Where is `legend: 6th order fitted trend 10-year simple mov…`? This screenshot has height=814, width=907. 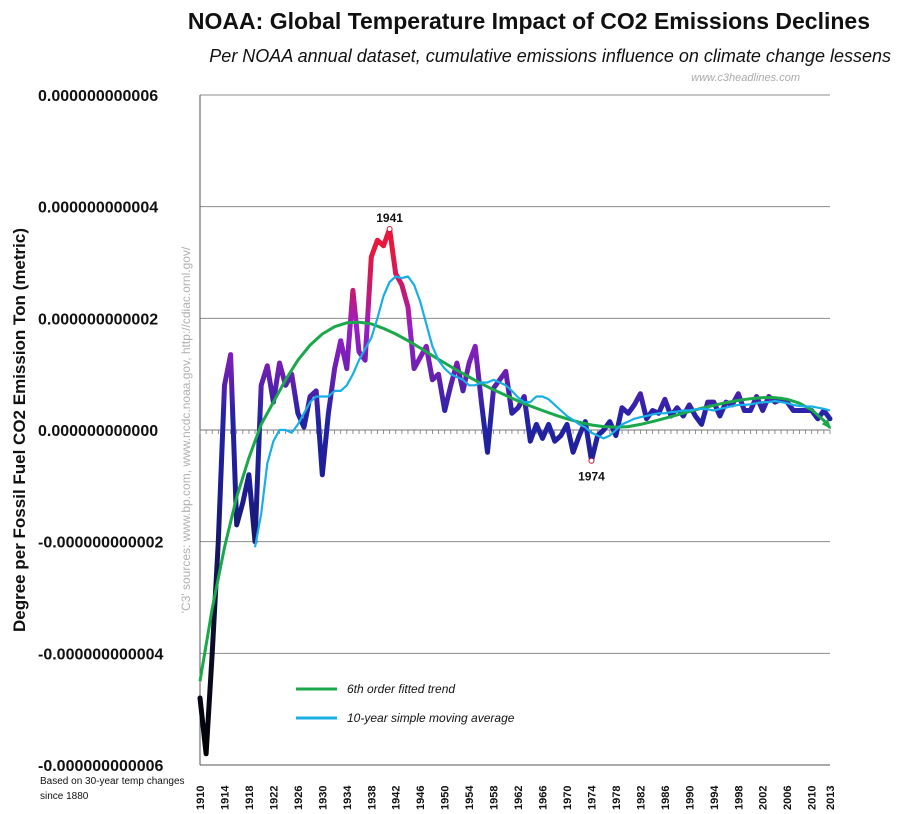
legend: 6th order fitted trend 10-year simple mov… is located at coordinates (405, 703).